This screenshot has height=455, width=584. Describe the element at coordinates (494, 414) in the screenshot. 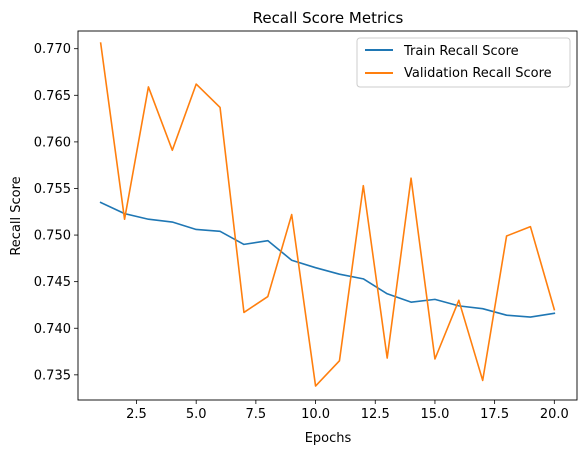

I see `x-tick-label: 17.5` at that location.